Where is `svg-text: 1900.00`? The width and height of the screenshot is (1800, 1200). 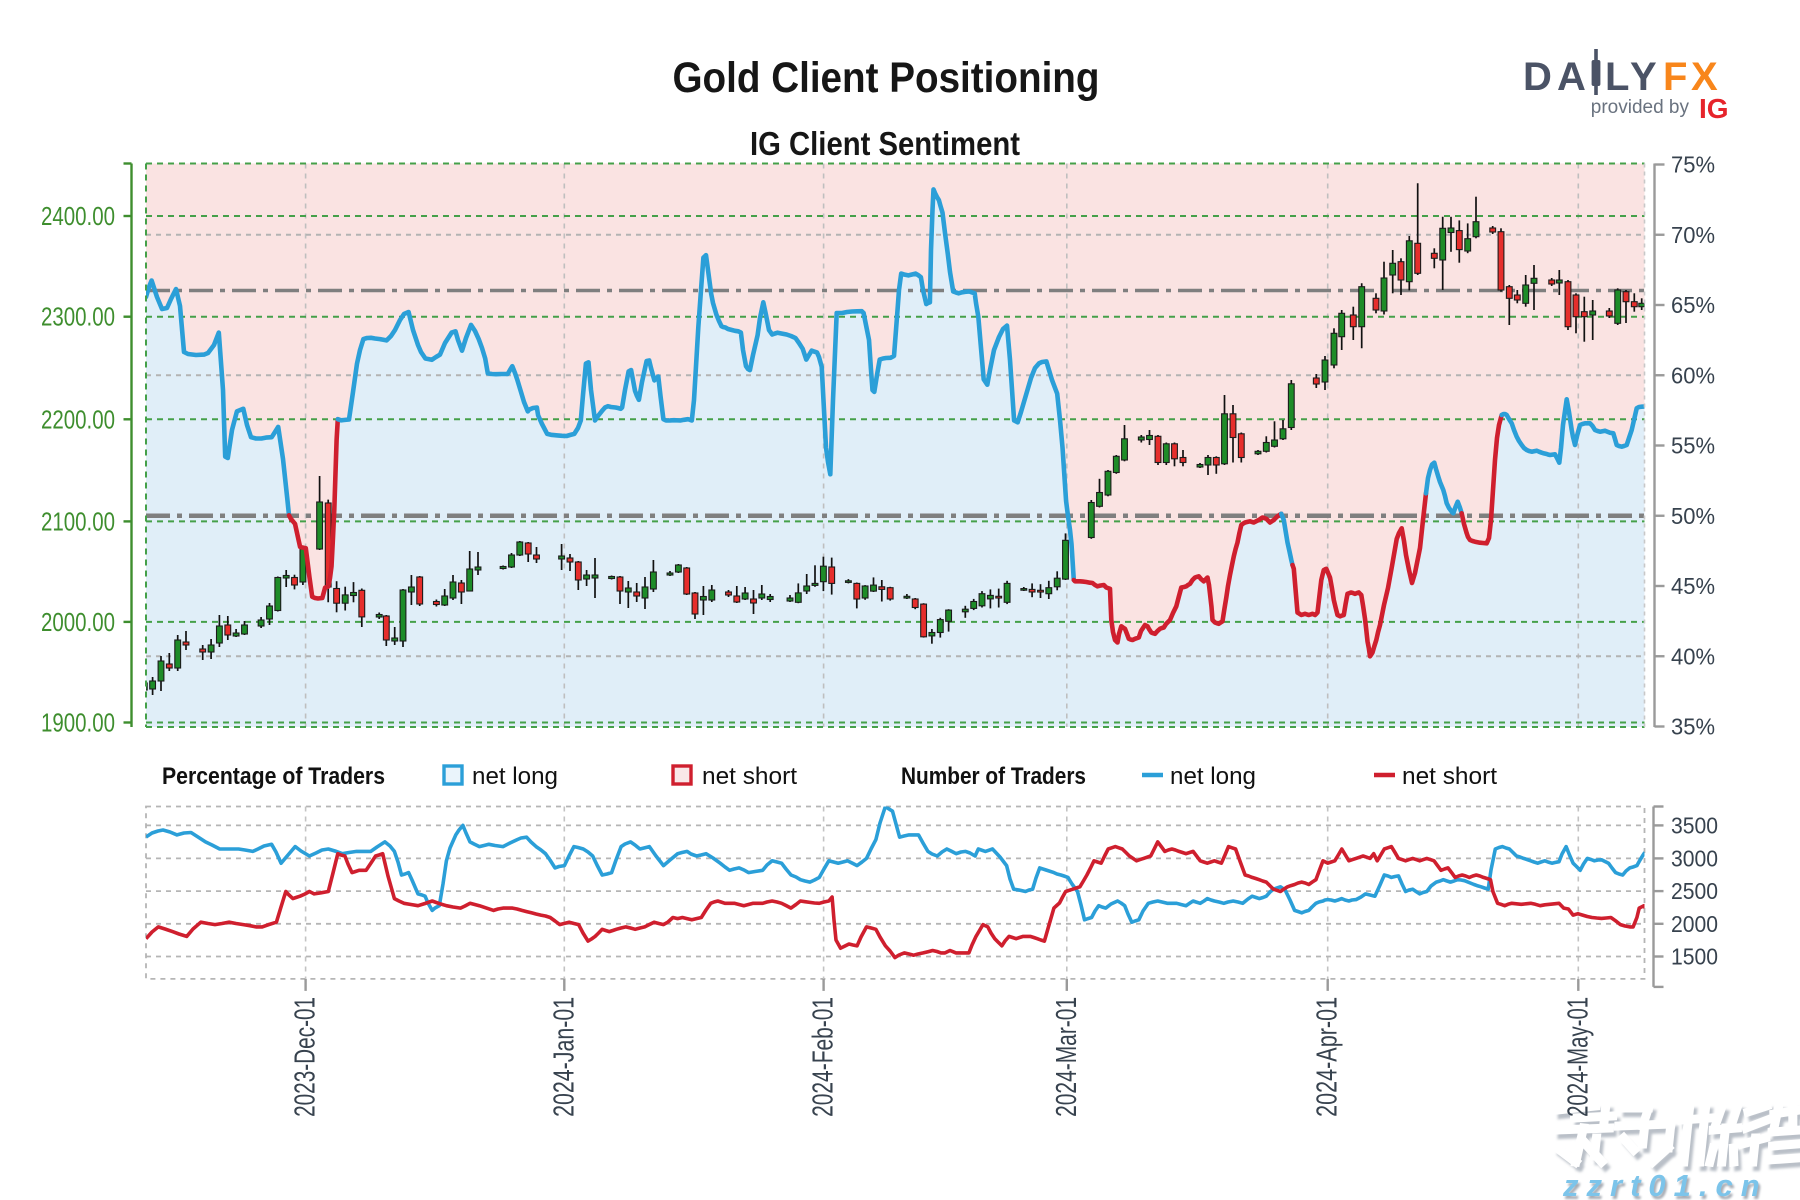 svg-text: 1900.00 is located at coordinates (78, 724).